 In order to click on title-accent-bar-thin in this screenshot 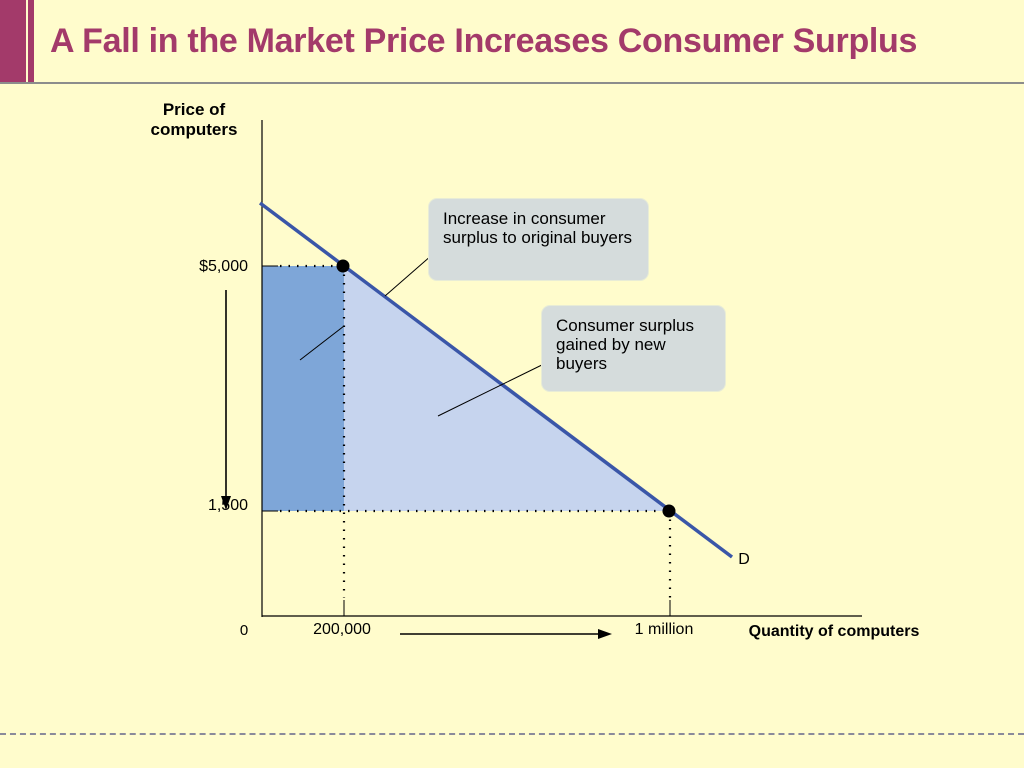, I will do `click(31, 41)`.